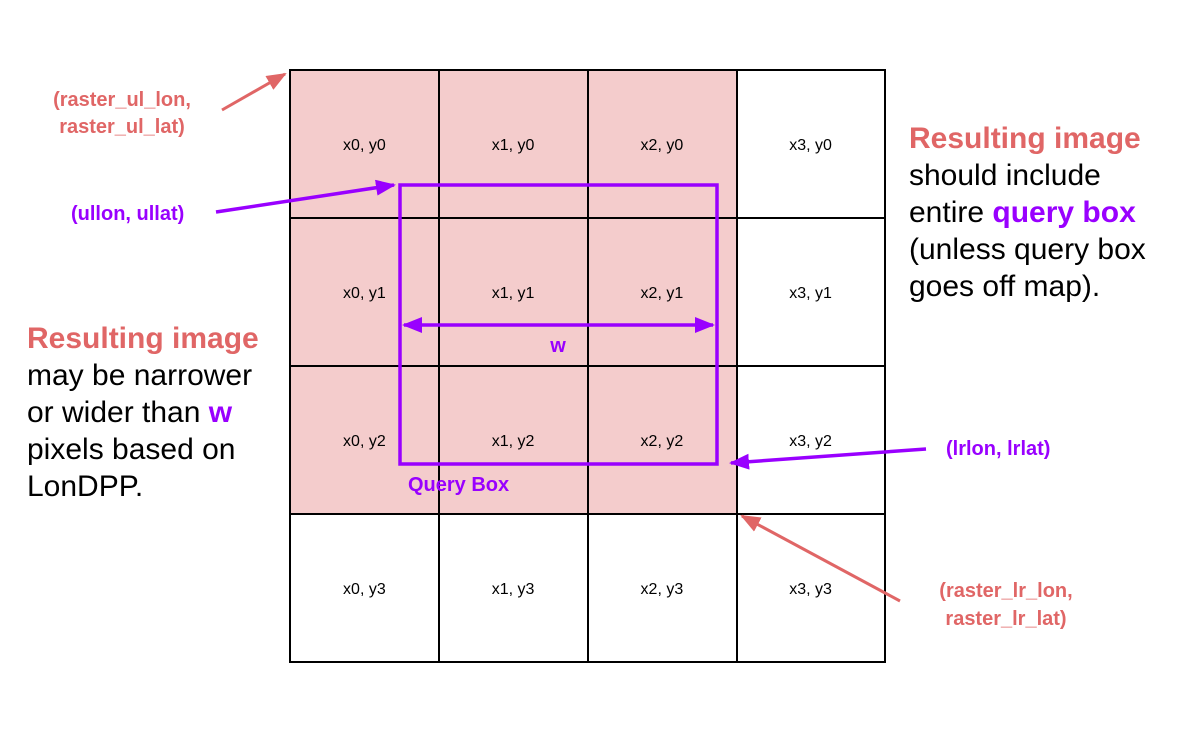 The width and height of the screenshot is (1196, 733). What do you see at coordinates (558, 324) in the screenshot?
I see `query-box` at bounding box center [558, 324].